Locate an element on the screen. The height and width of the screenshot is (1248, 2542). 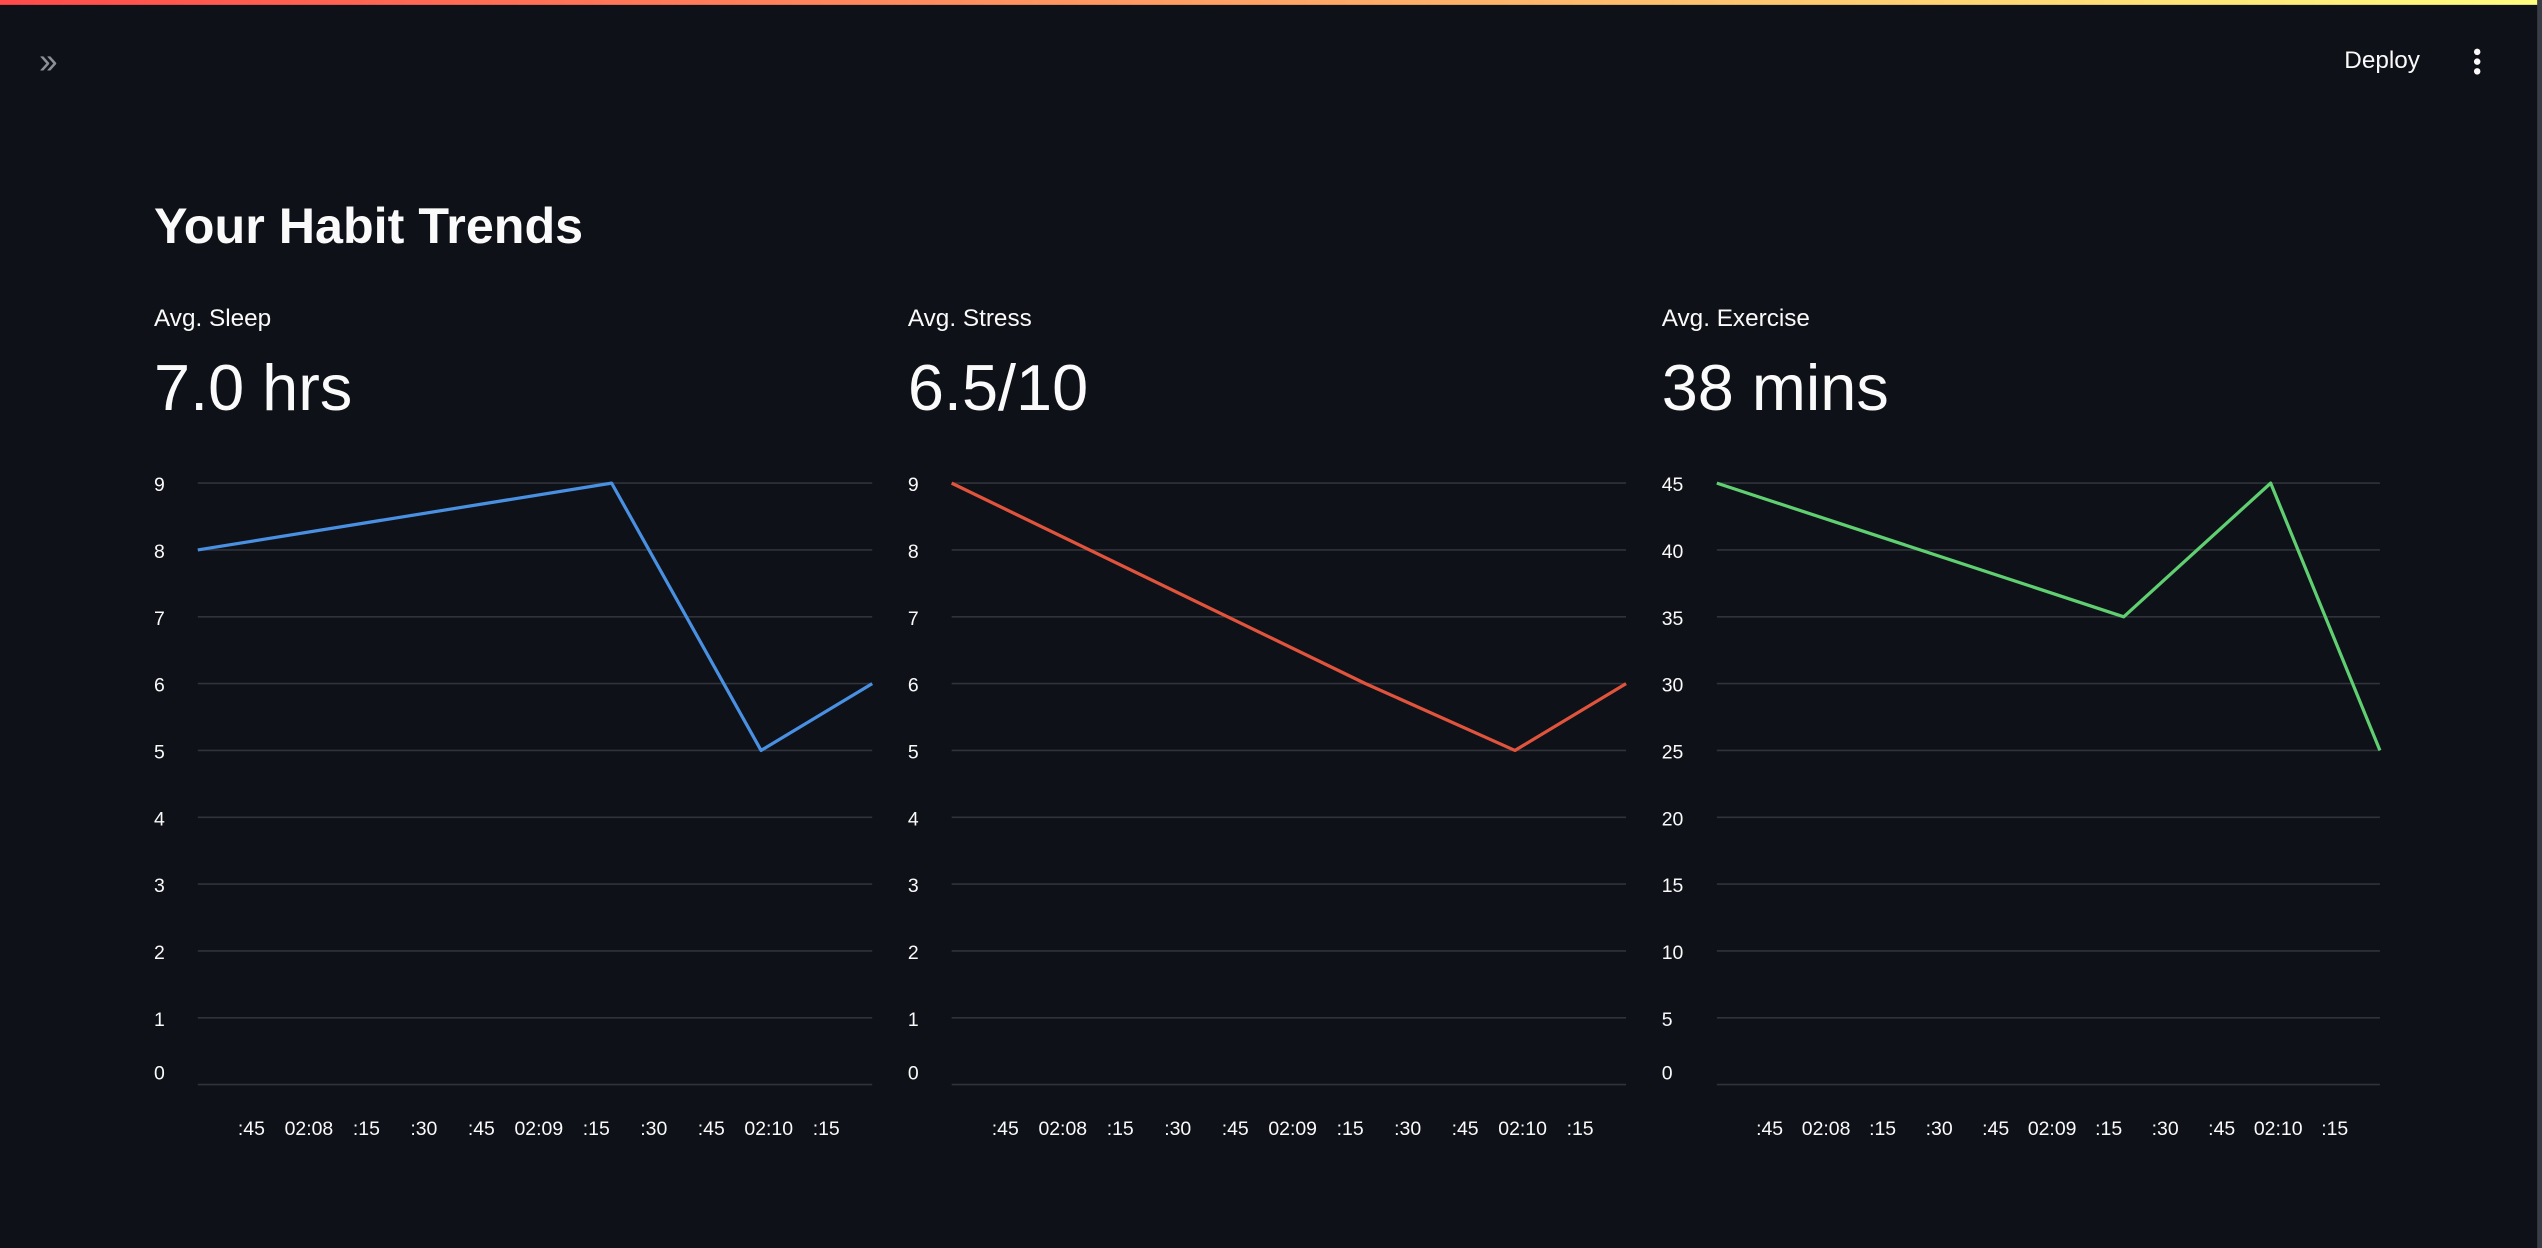
metric-label-exercise: Avg. Exercise is located at coordinates (1735, 318).